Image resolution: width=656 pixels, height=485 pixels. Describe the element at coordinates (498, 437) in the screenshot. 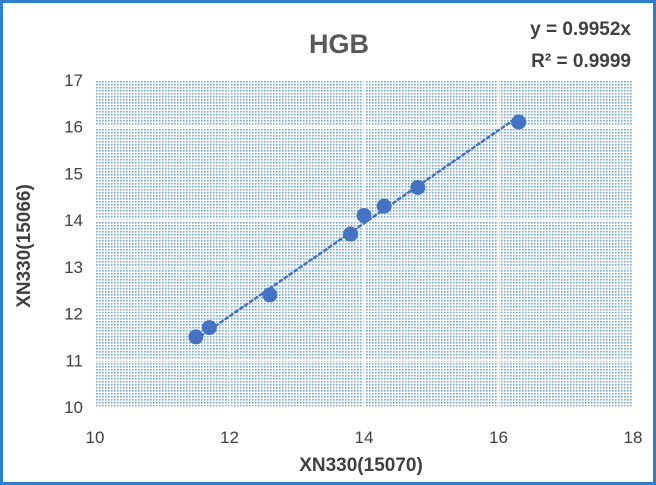

I see `x-tick-label: 16` at that location.